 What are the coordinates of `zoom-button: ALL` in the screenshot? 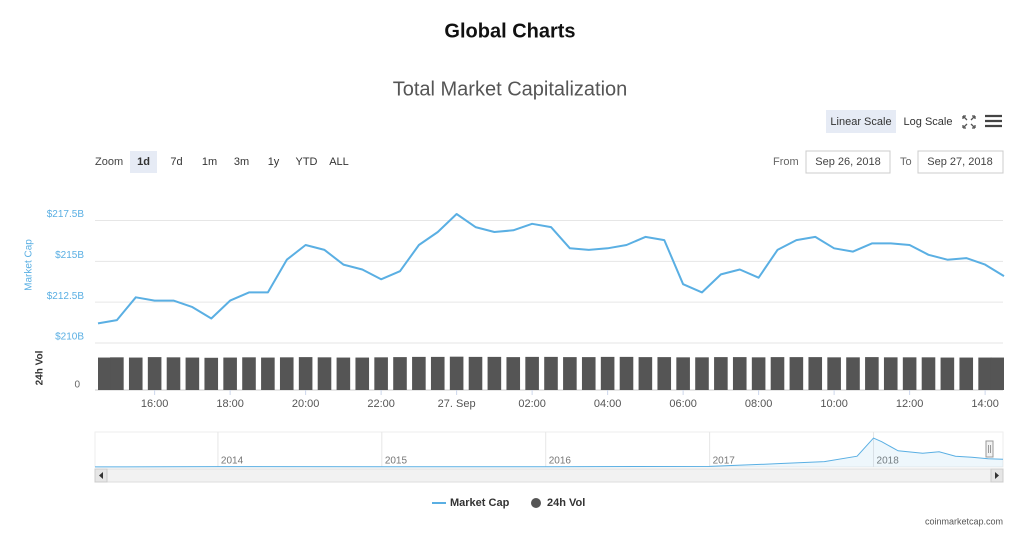 It's located at (339, 162).